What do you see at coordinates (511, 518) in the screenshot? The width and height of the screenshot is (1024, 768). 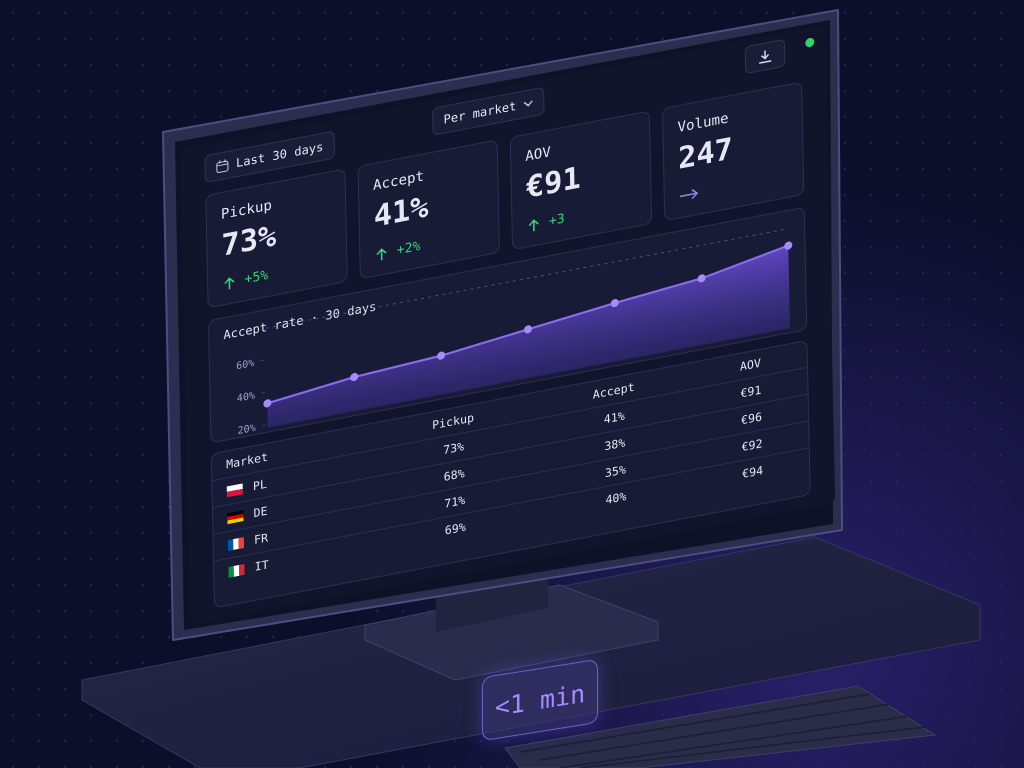 I see `table-row: IT 69% 40% €94` at bounding box center [511, 518].